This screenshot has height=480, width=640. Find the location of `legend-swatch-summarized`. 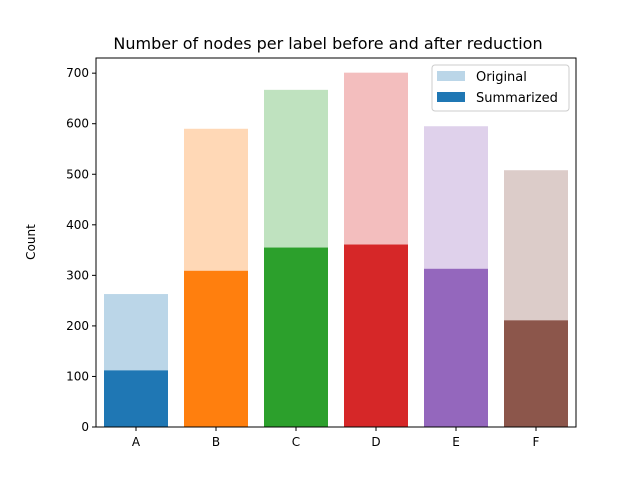

legend-swatch-summarized is located at coordinates (451, 97).